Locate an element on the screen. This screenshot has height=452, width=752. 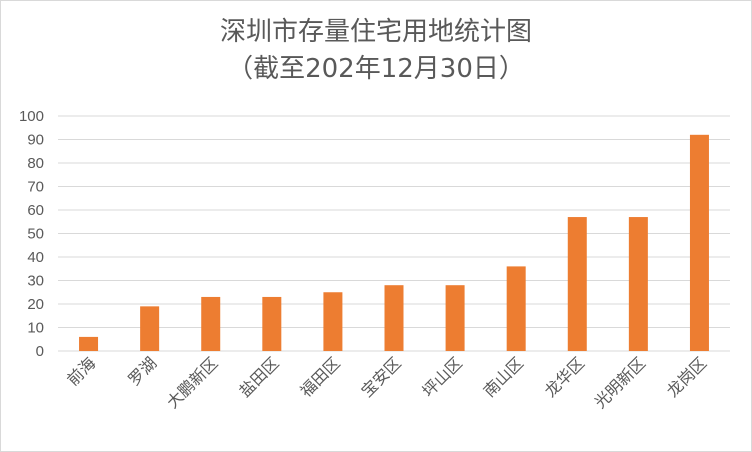
y-tick-label: 30 is located at coordinates (35, 281).